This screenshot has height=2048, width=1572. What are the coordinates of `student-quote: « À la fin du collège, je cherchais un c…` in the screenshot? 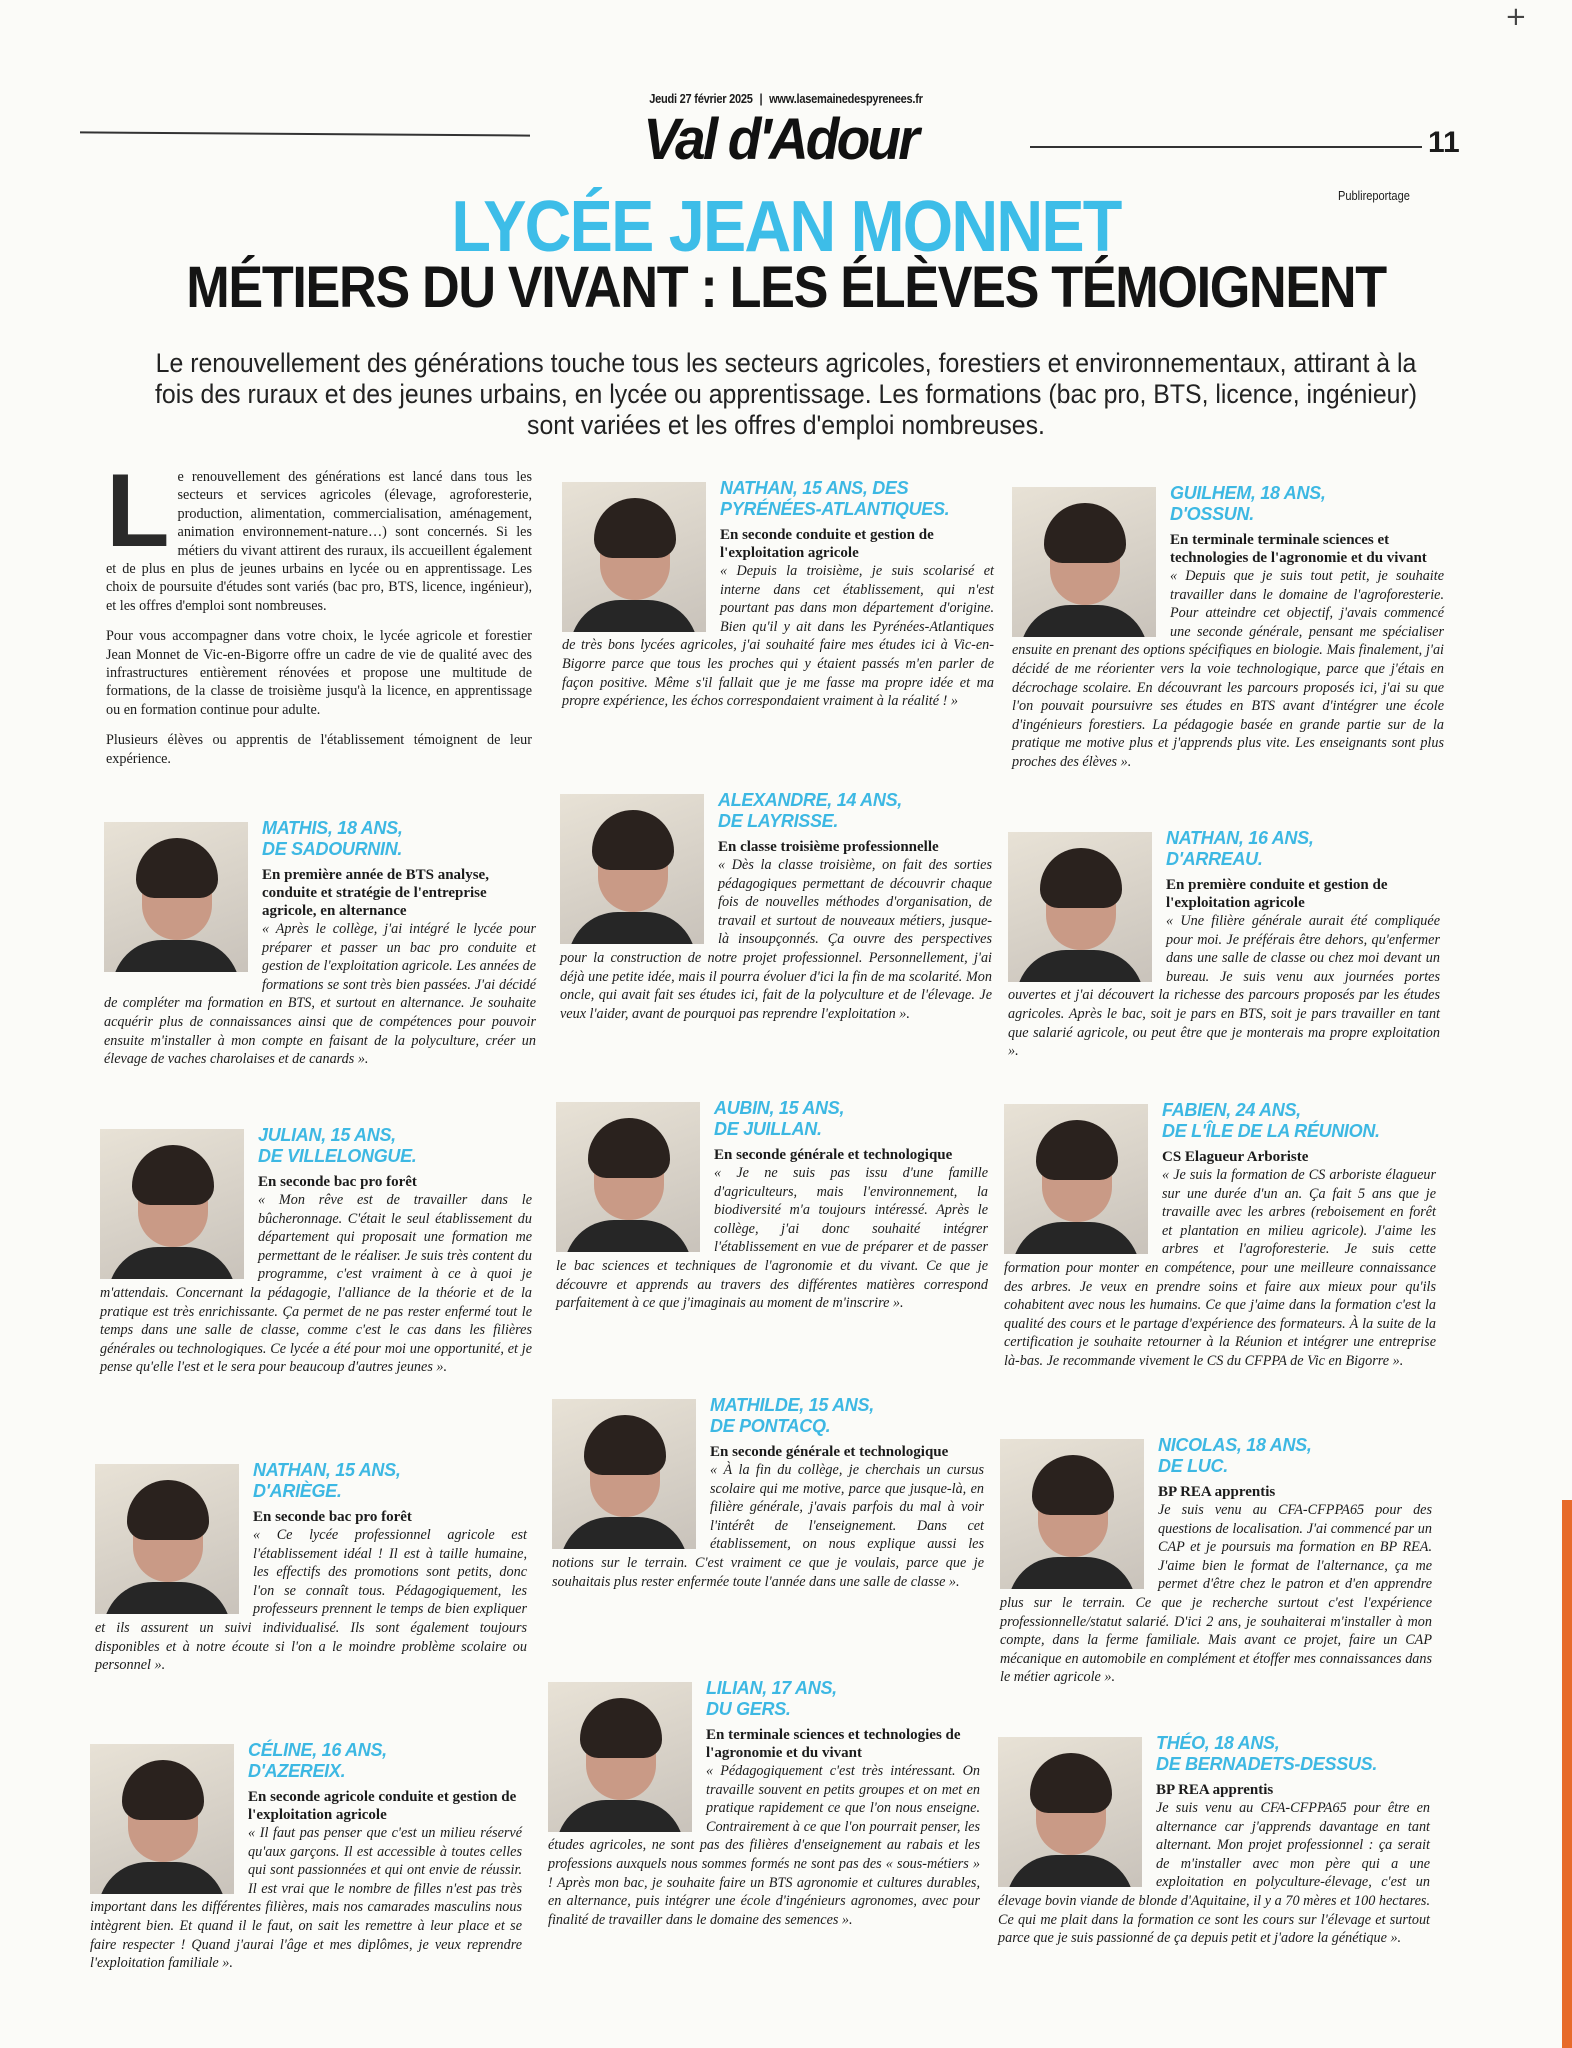 It's located at (768, 1526).